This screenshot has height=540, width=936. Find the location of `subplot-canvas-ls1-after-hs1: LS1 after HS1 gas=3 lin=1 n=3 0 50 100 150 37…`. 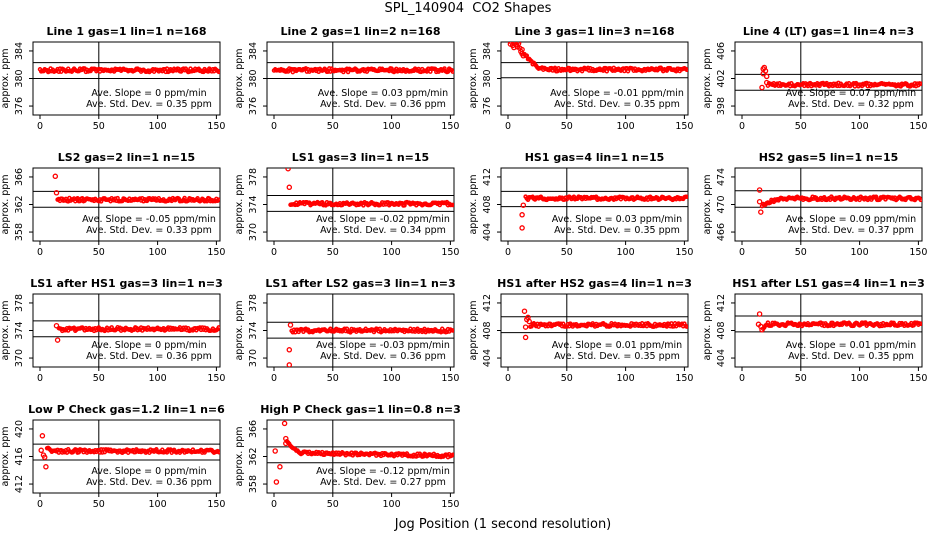

subplot-canvas-ls1-after-hs1: LS1 after HS1 gas=3 lin=1 n=3 0 50 100 150 37… is located at coordinates (112, 330).